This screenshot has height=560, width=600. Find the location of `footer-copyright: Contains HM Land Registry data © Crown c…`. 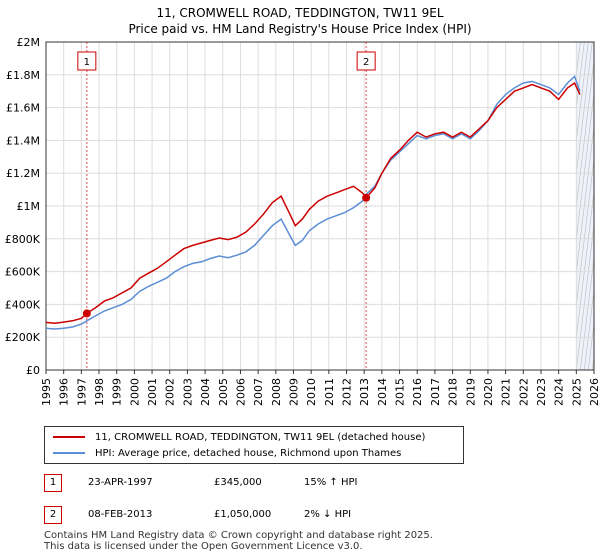

footer-copyright: Contains HM Land Registry data © Crown c… is located at coordinates (238, 535).